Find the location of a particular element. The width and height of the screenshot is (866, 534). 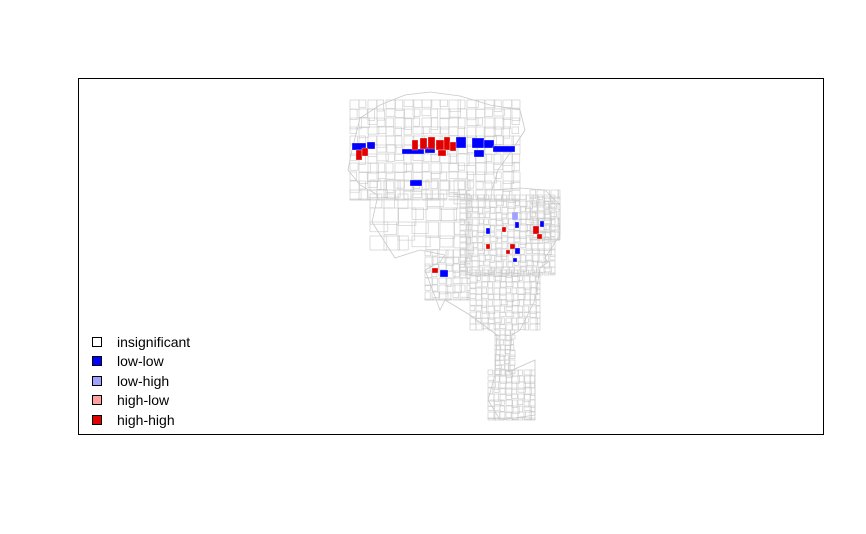

legend-label: high-low is located at coordinates (143, 400).